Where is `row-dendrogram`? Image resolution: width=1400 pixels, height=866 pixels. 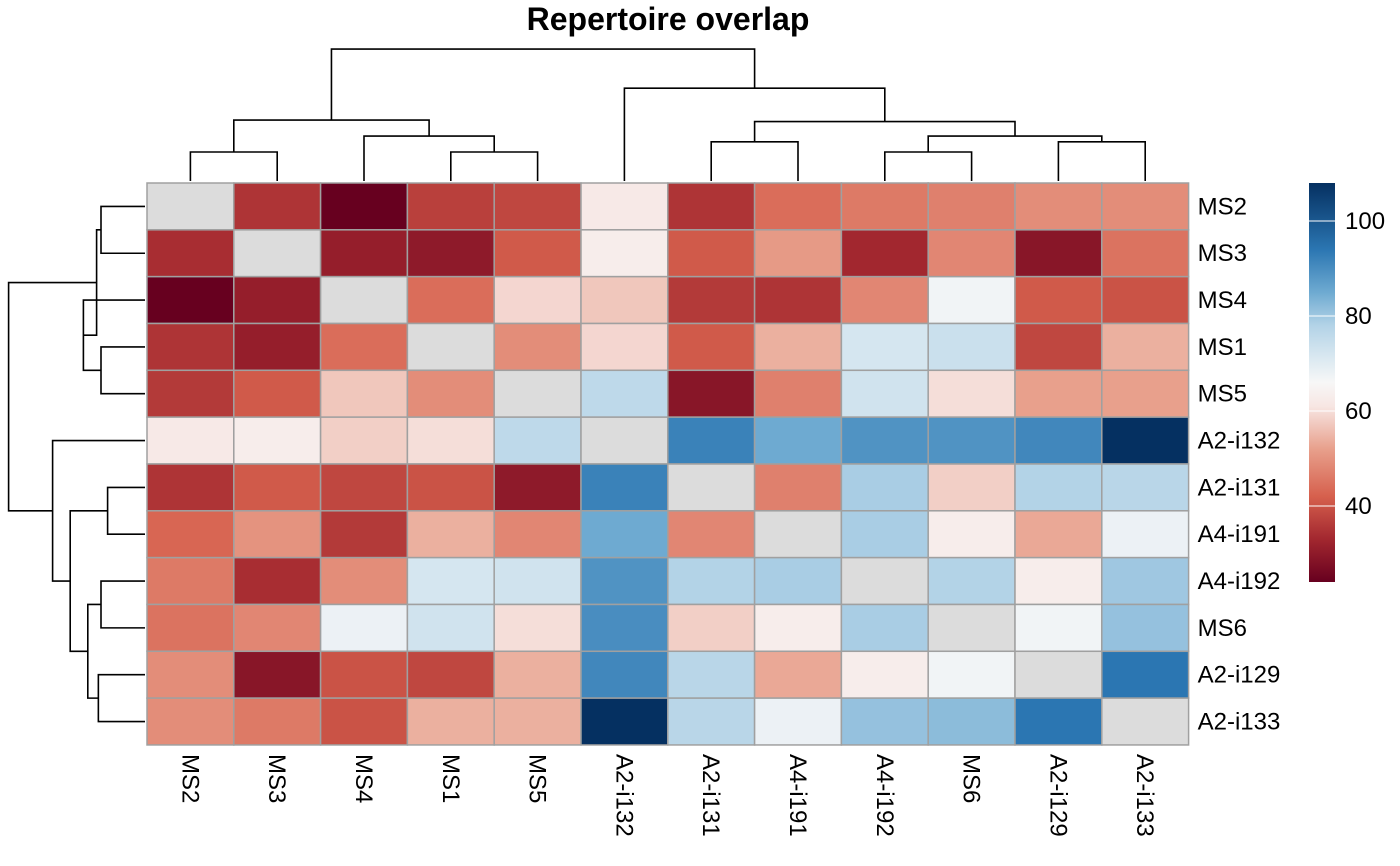
row-dendrogram is located at coordinates (76, 464).